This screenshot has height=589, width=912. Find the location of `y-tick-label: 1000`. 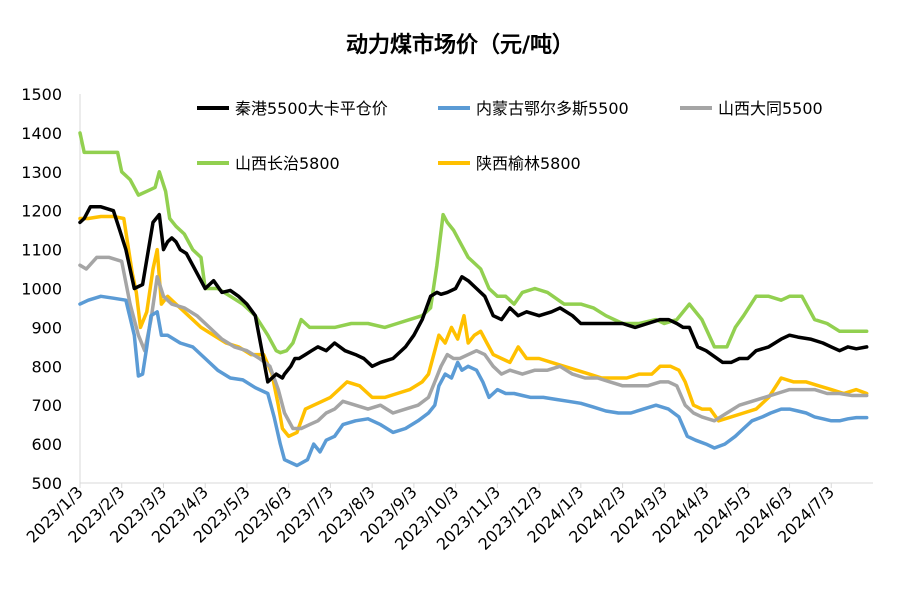

y-tick-label: 1000 is located at coordinates (41, 289).